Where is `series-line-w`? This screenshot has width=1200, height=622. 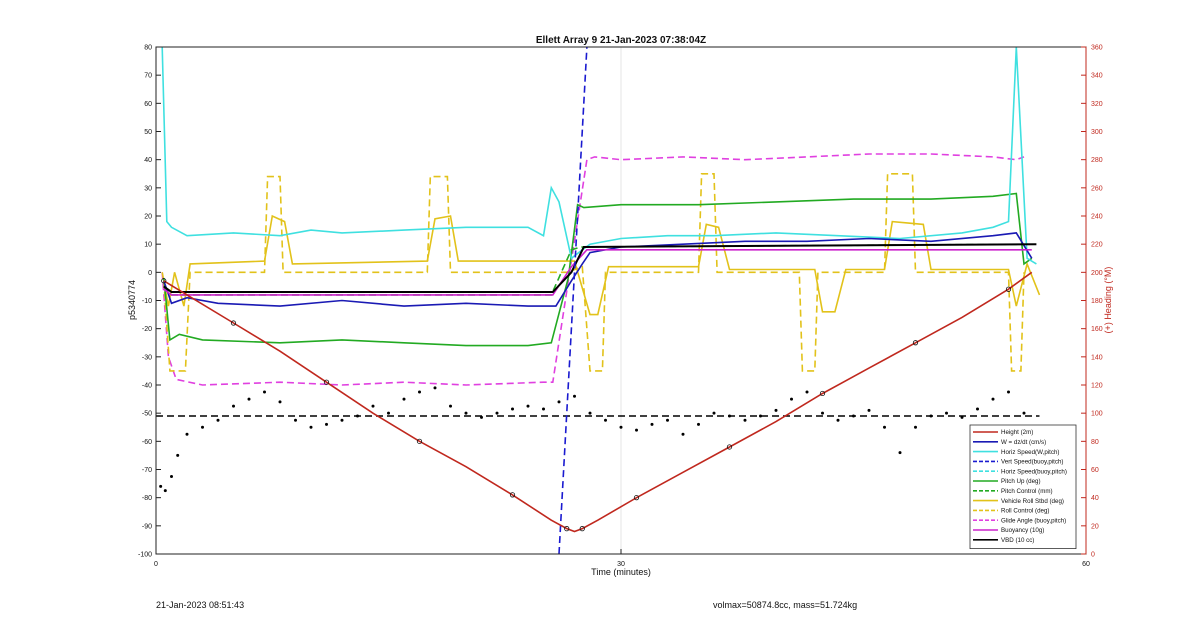
series-line-w is located at coordinates (598, 269).